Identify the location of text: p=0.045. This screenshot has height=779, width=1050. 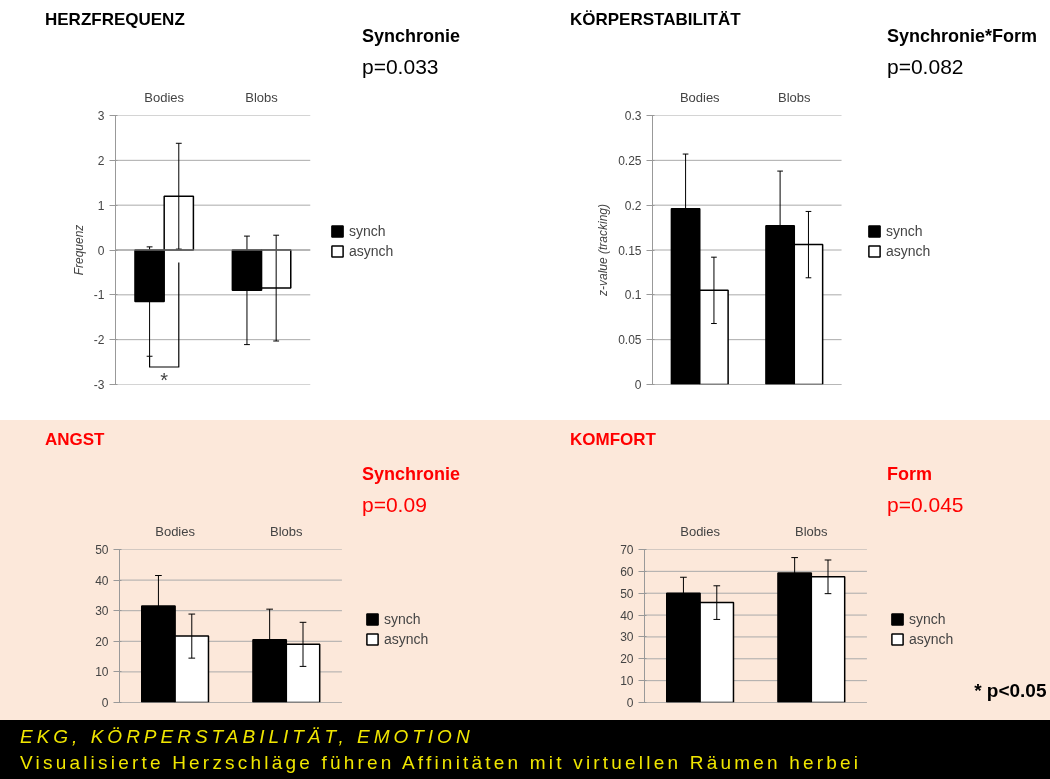
(925, 504).